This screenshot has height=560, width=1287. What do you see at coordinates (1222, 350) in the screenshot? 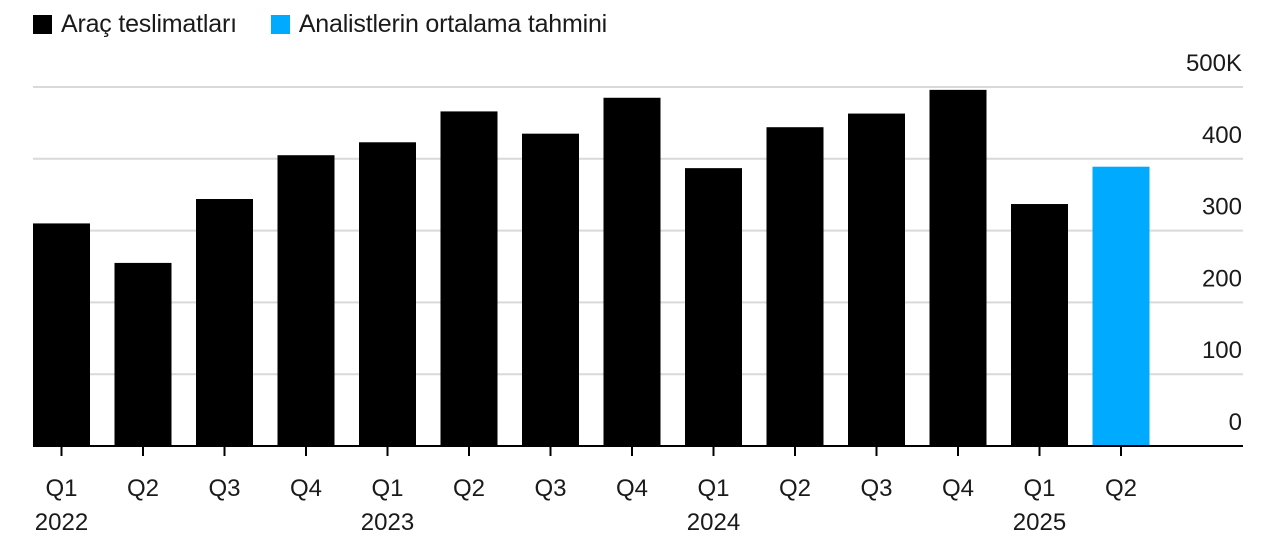
I see `y-tick-label: 100` at bounding box center [1222, 350].